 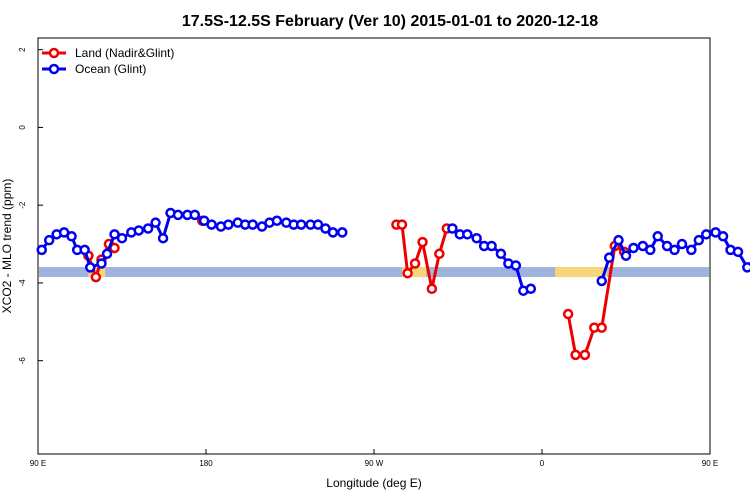 I want to click on legend: Land (Nadir&Glint) Ocean (Glint), so click(x=108, y=61).